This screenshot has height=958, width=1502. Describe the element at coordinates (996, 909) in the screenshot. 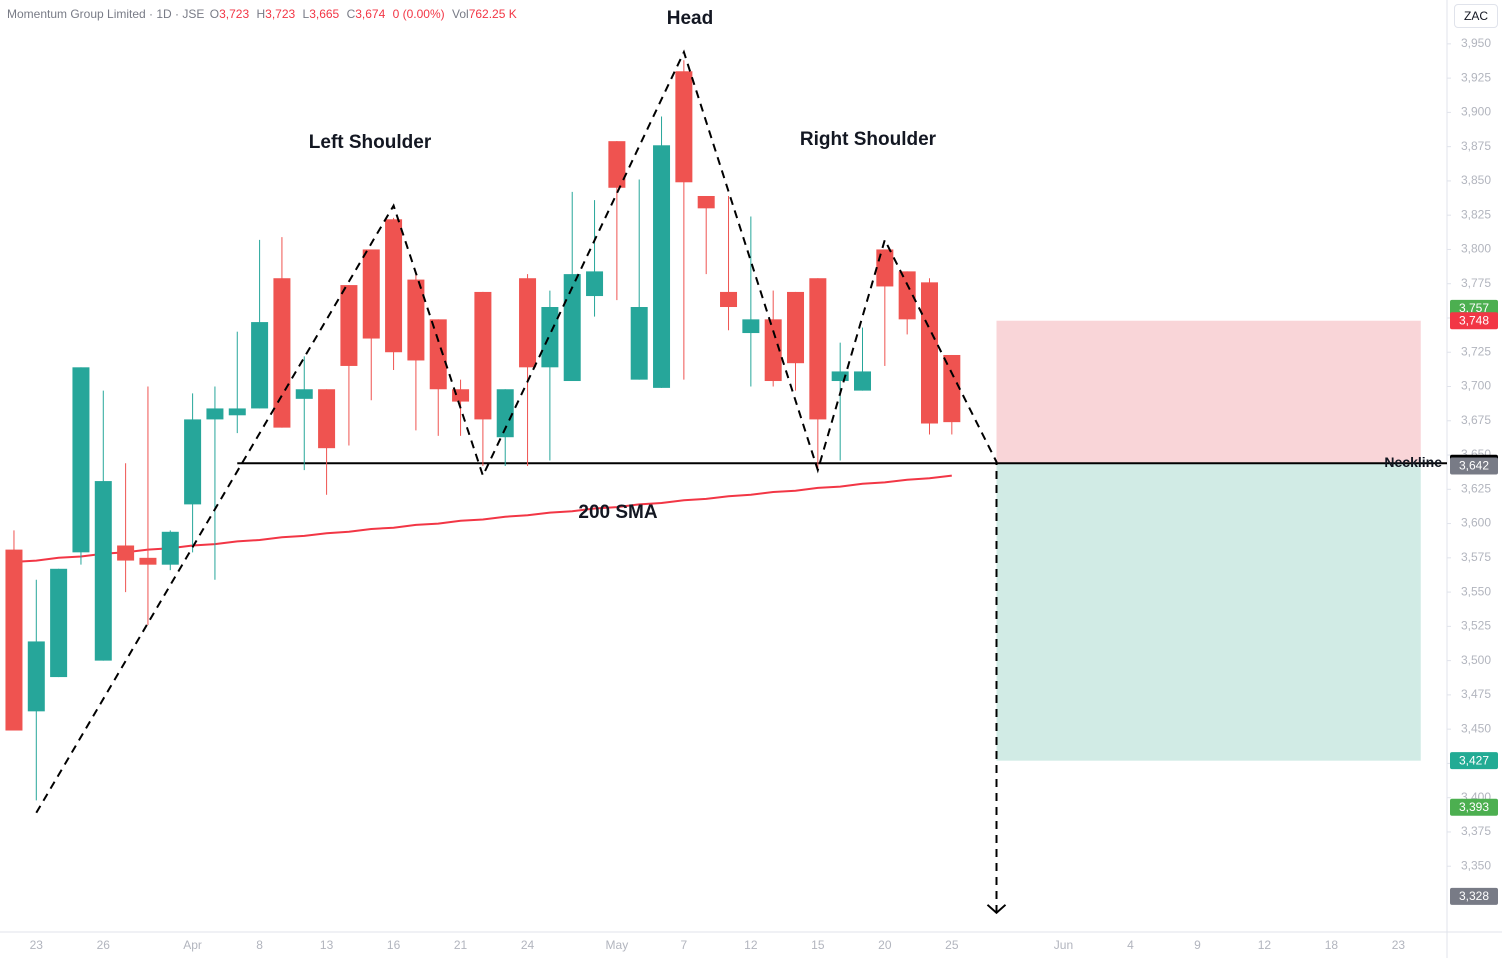

I see `arrow-head` at that location.